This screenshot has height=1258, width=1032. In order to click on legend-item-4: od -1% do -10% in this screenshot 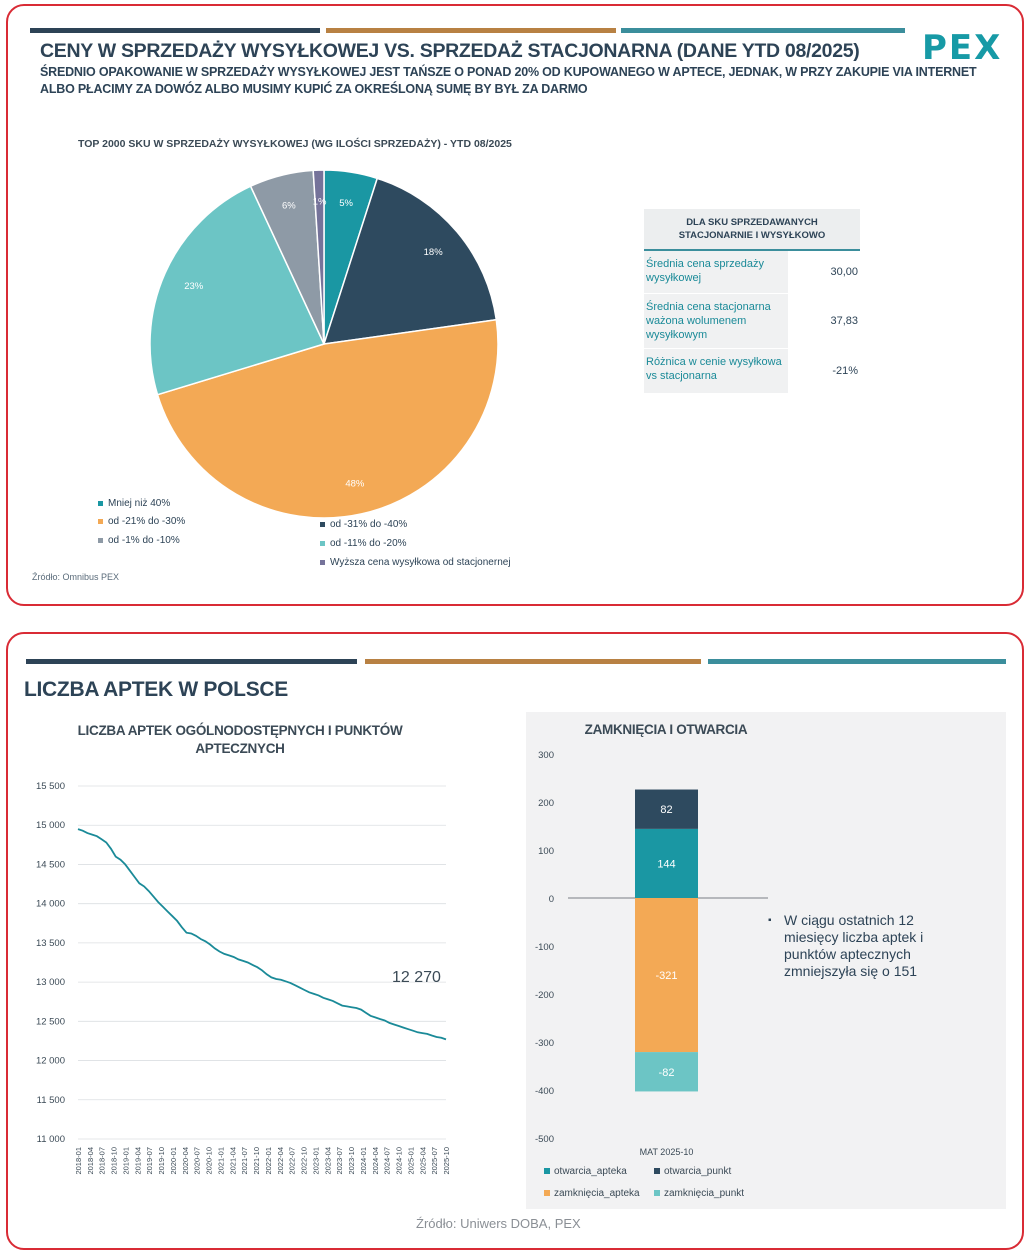, I will do `click(139, 540)`.